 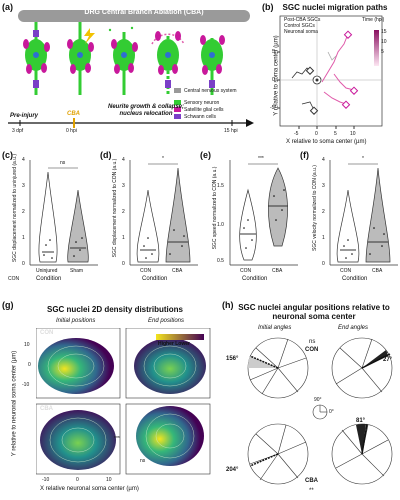 What do you see at coordinates (255, 279) in the screenshot?
I see `e-xlabel: Condition` at bounding box center [255, 279].